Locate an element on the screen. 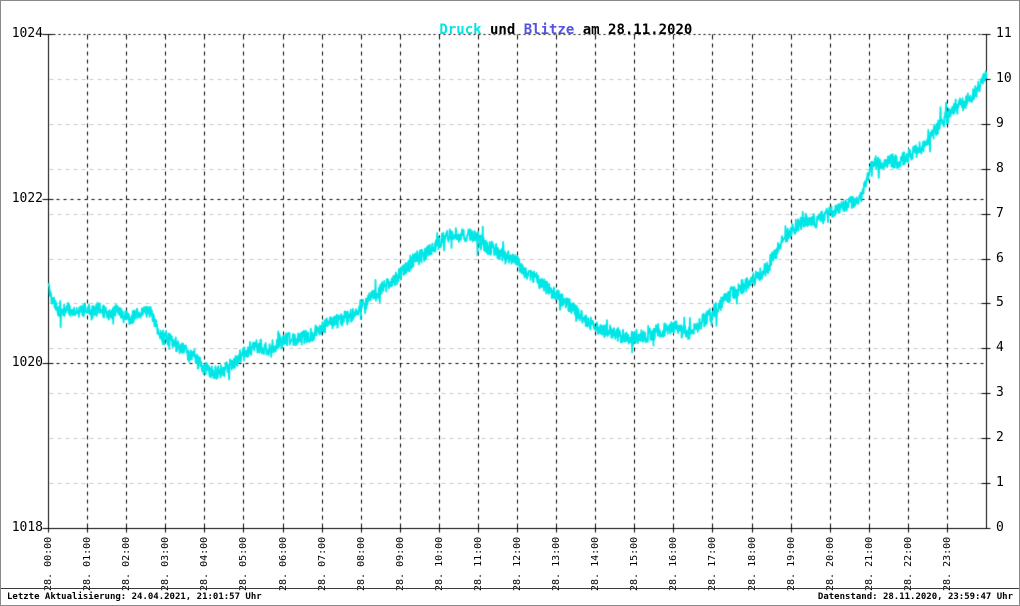  y-axis-right-tick-label: 1 is located at coordinates (1000, 483).